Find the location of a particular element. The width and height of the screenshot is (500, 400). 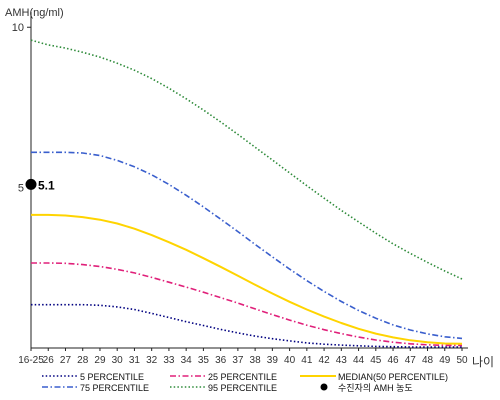

x-tick-label: 48 is located at coordinates (428, 360).